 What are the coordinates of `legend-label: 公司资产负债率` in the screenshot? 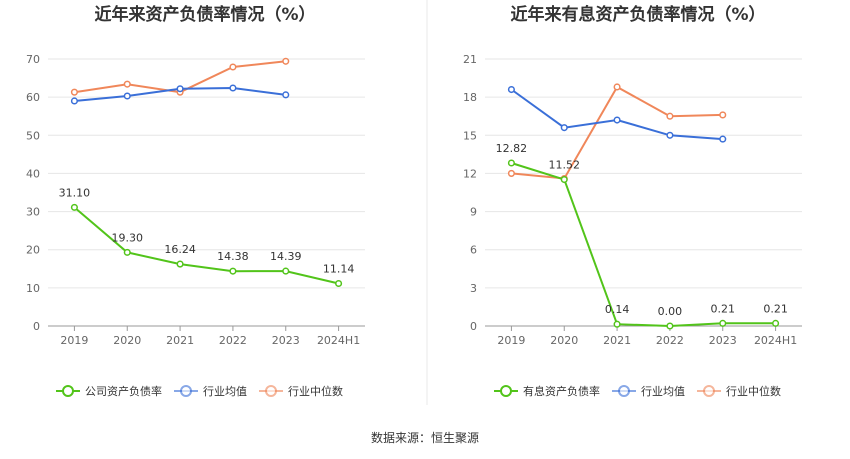 It's located at (123, 391).